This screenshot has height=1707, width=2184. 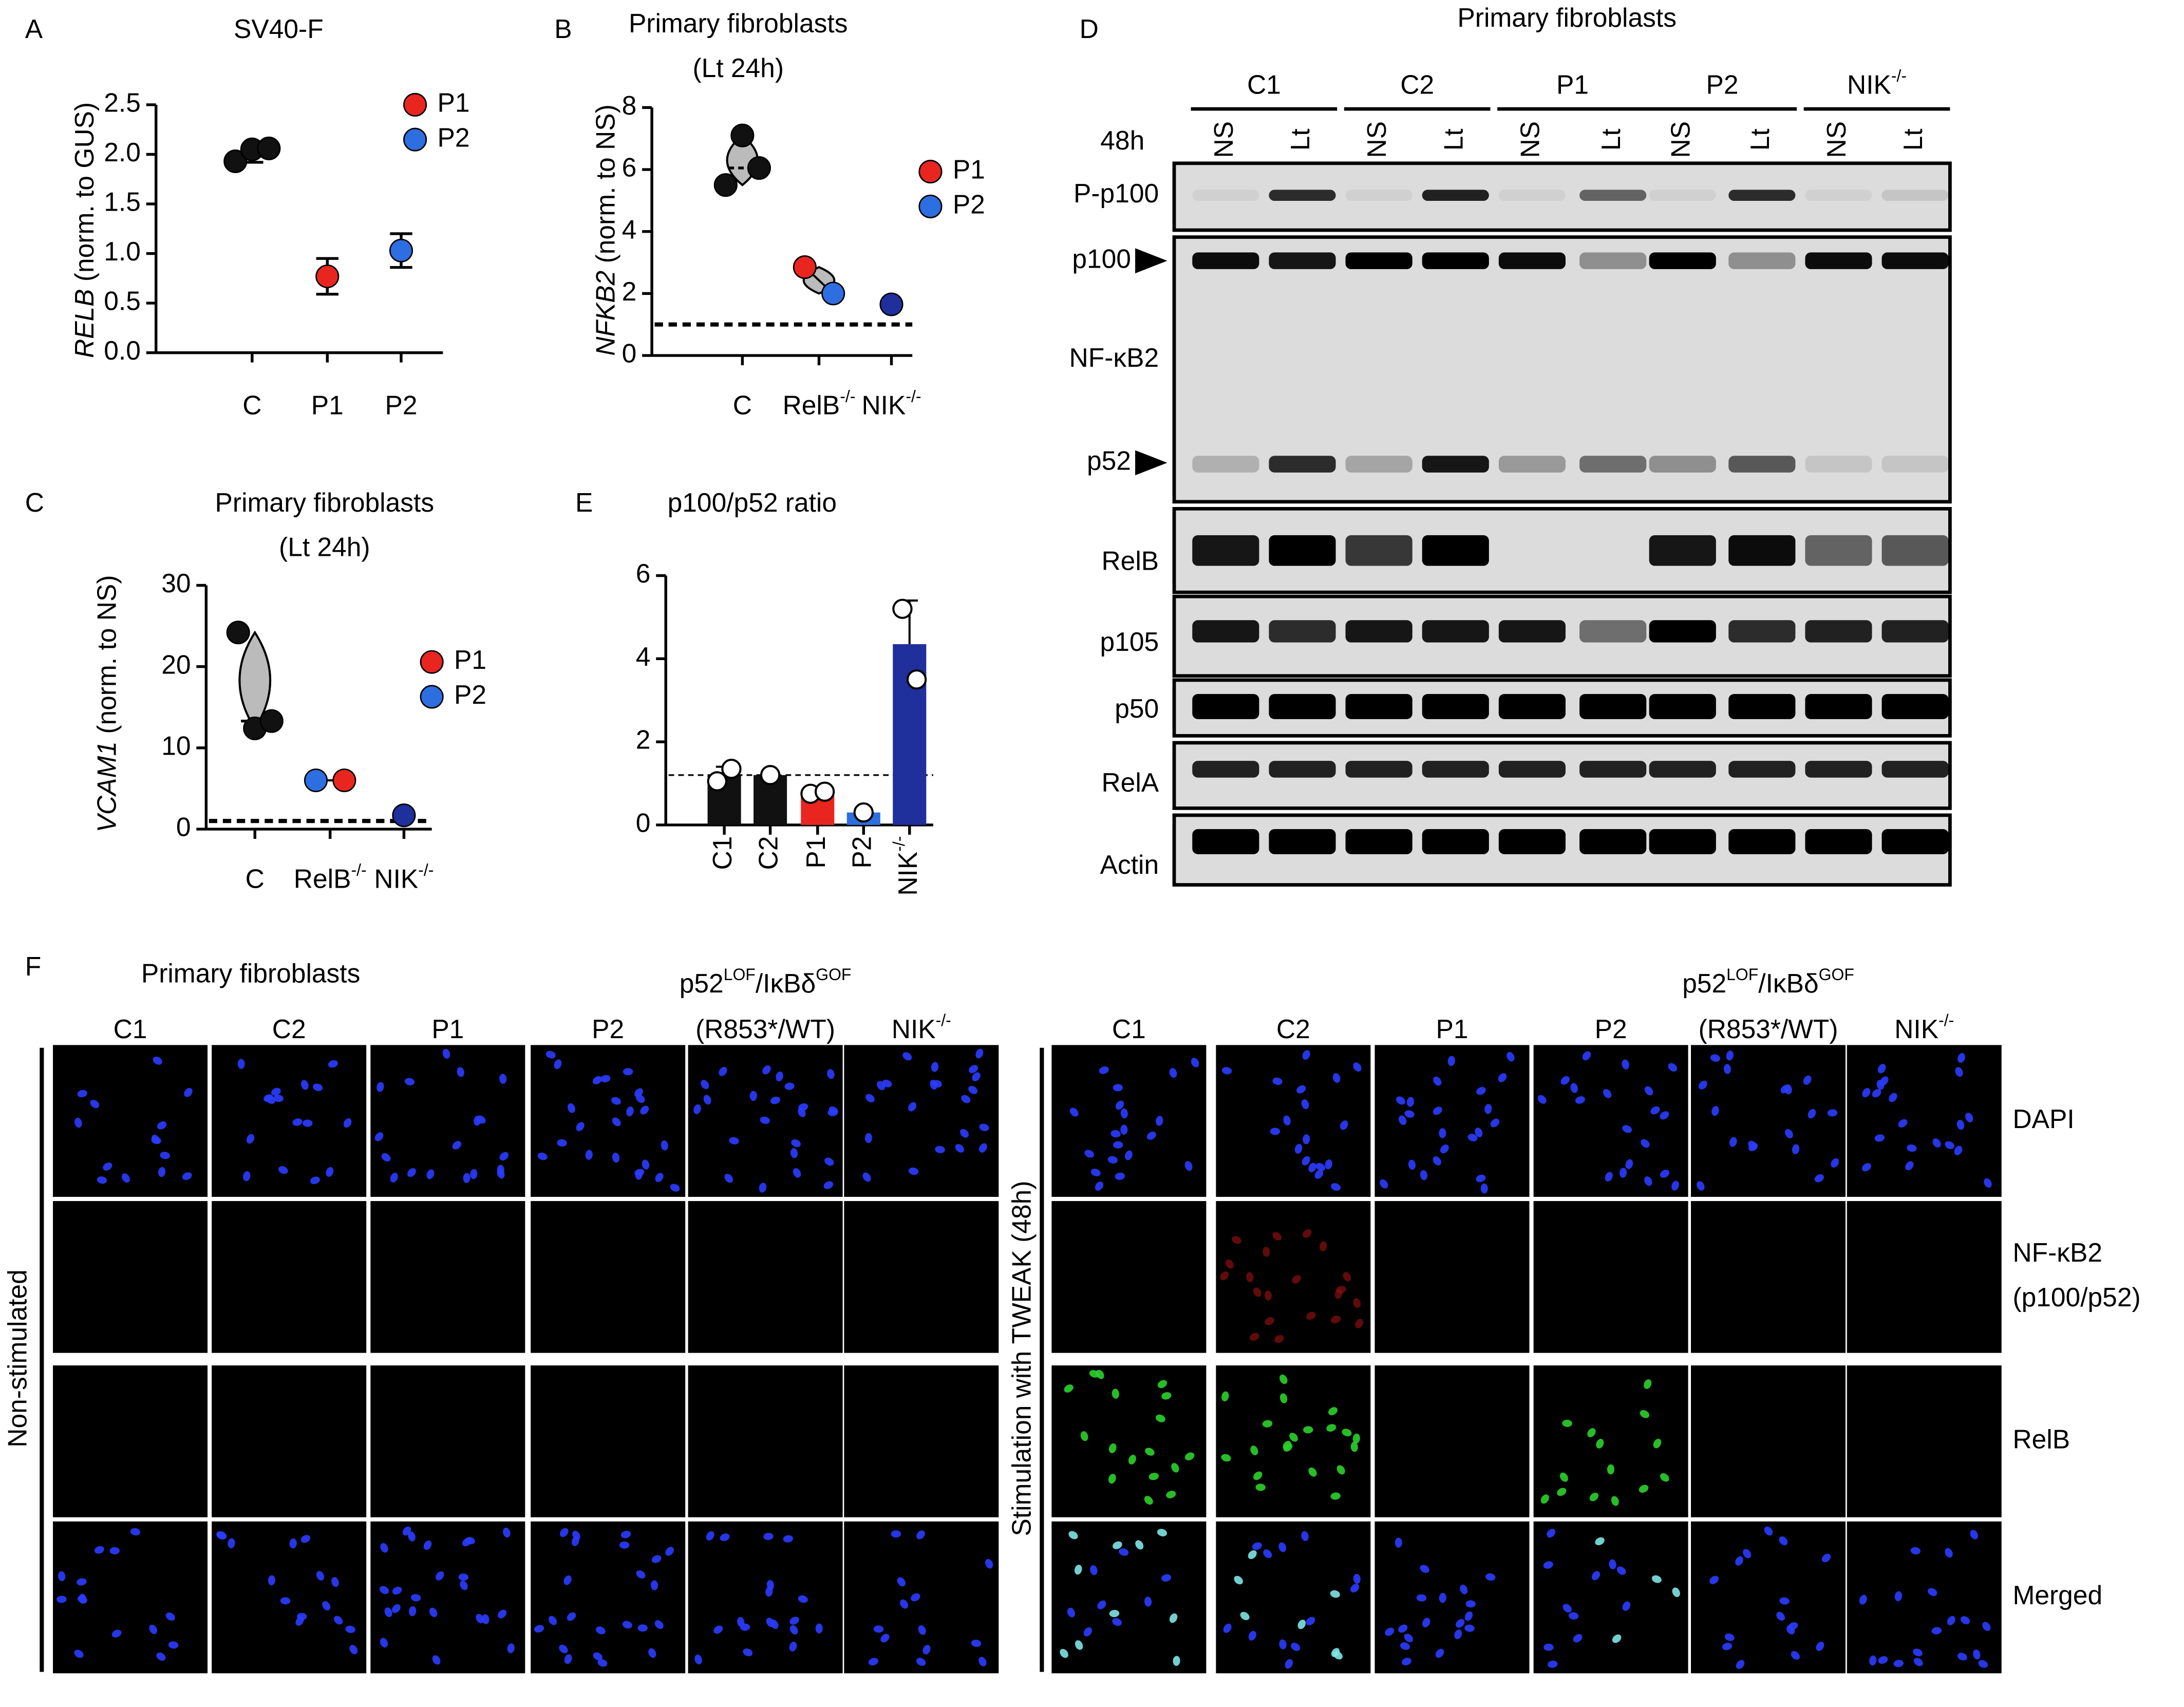 What do you see at coordinates (629, 167) in the screenshot?
I see `y-tick-label: 6` at bounding box center [629, 167].